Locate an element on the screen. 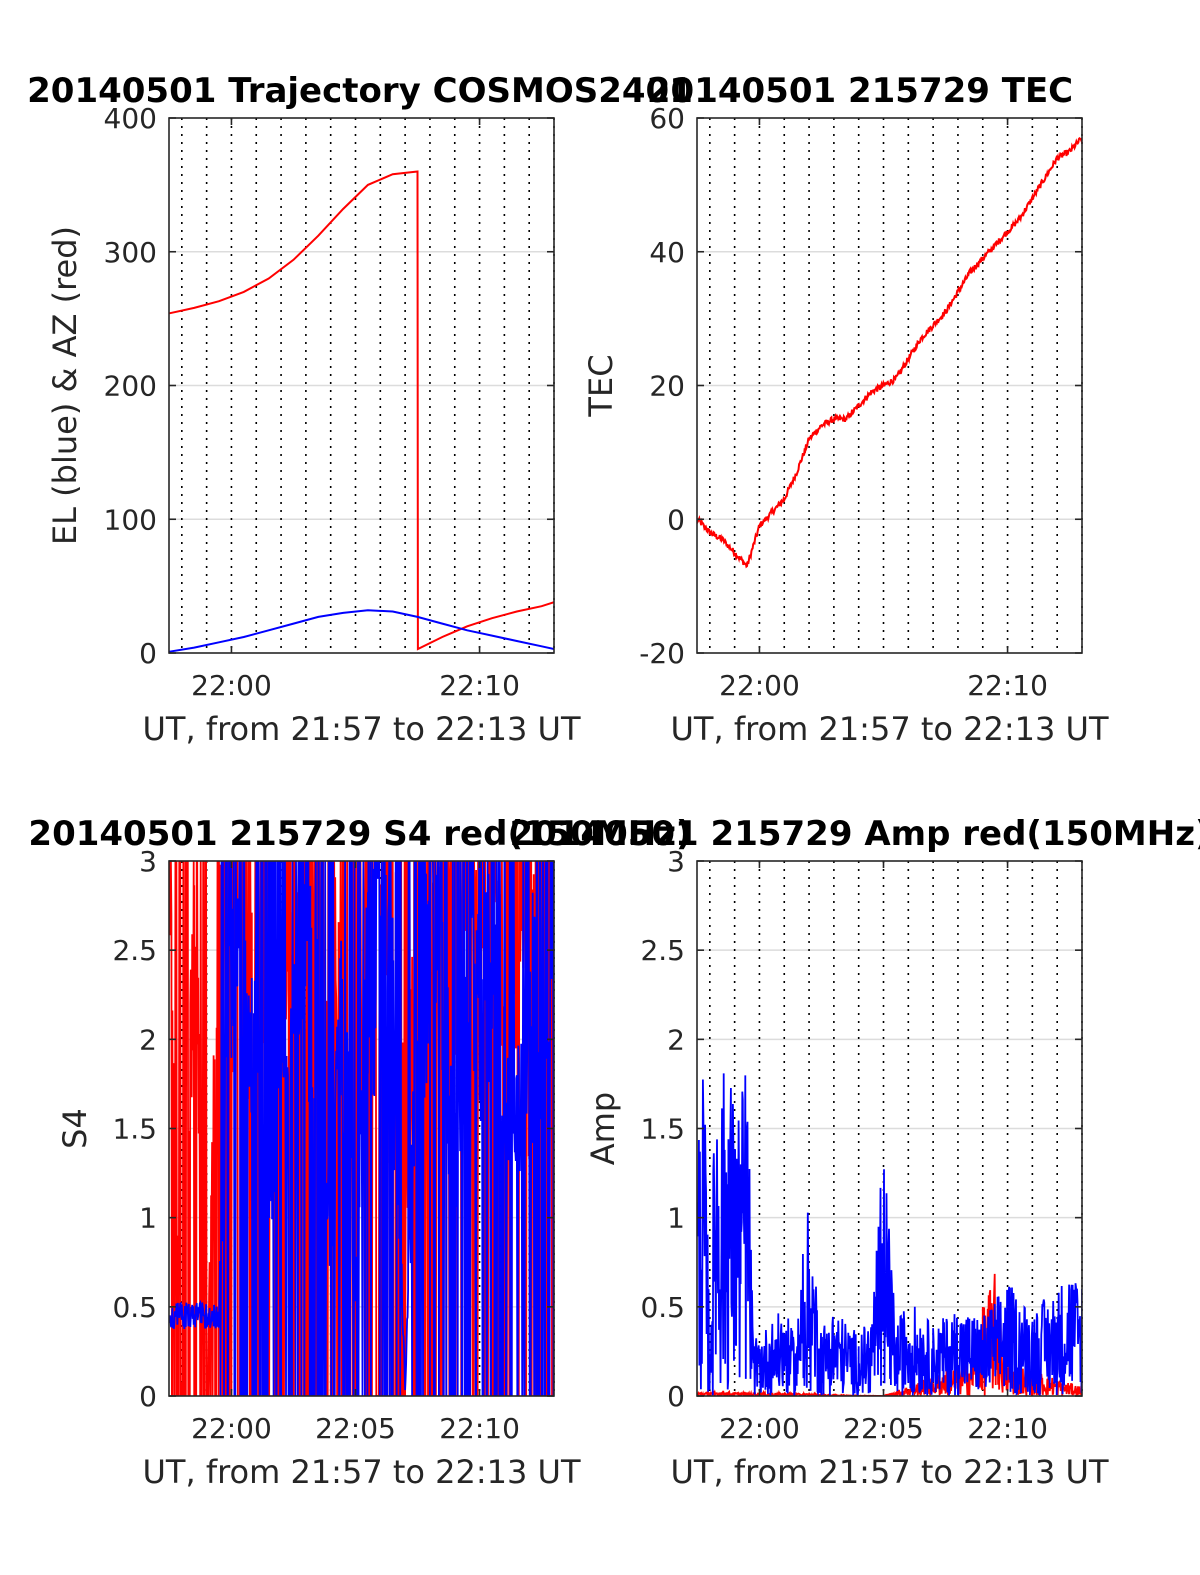 This screenshot has height=1575, width=1200. y-axis-label: EL (blue) & AZ (red) is located at coordinates (65, 385).